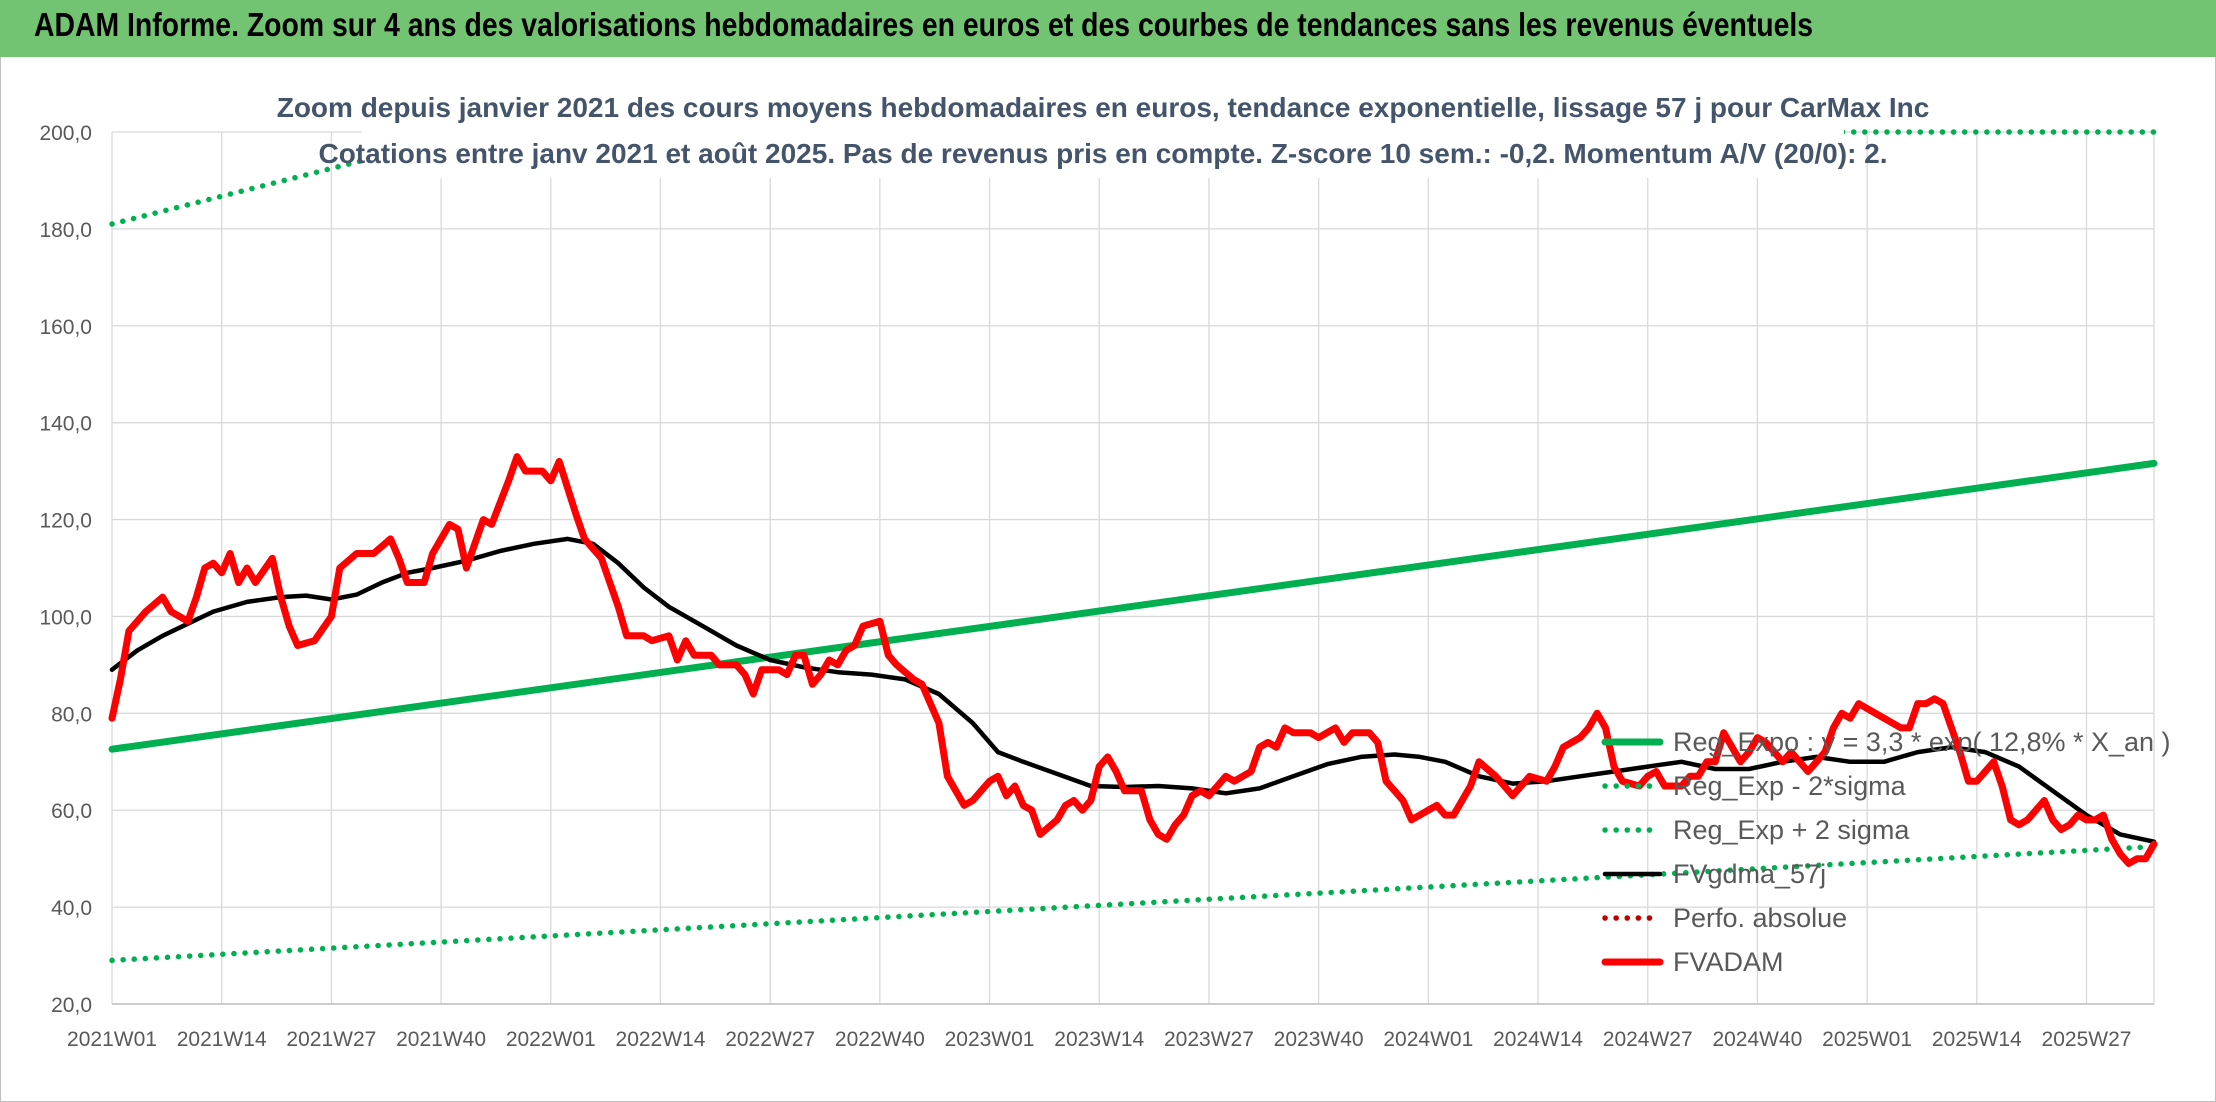 This screenshot has height=1102, width=2216. Describe the element at coordinates (65, 230) in the screenshot. I see `y-tick-label: 180,0` at that location.